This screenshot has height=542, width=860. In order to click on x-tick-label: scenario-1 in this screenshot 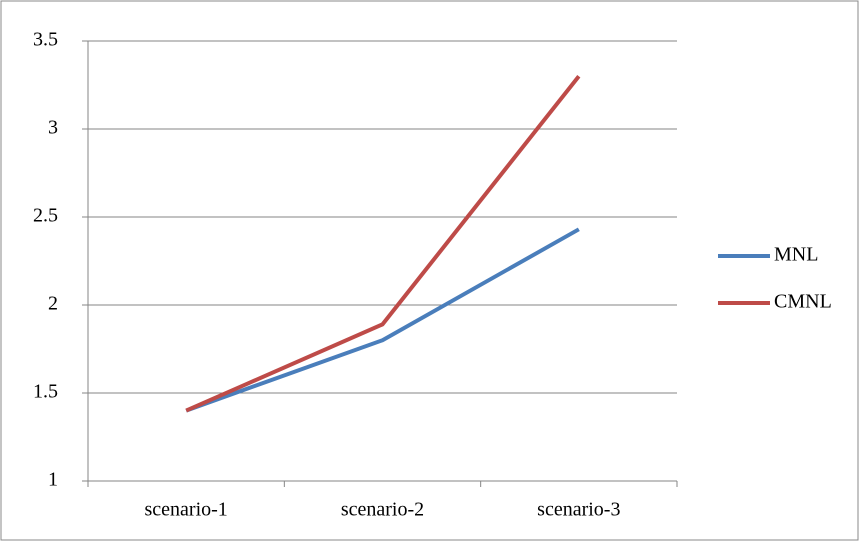, I will do `click(186, 510)`.